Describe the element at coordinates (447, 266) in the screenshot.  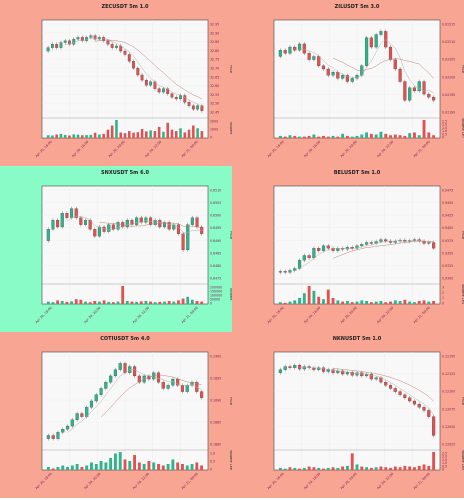
I see `price-tick-label: 0.9325` at that location.